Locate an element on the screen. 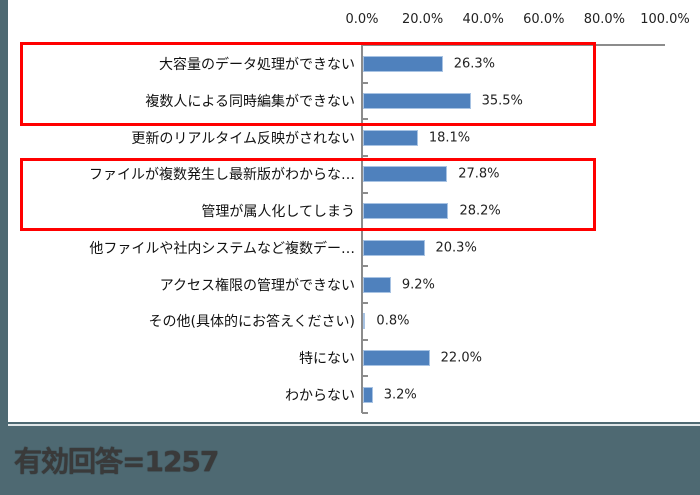 The height and width of the screenshot is (495, 700). value-label: 35.5% is located at coordinates (502, 101).